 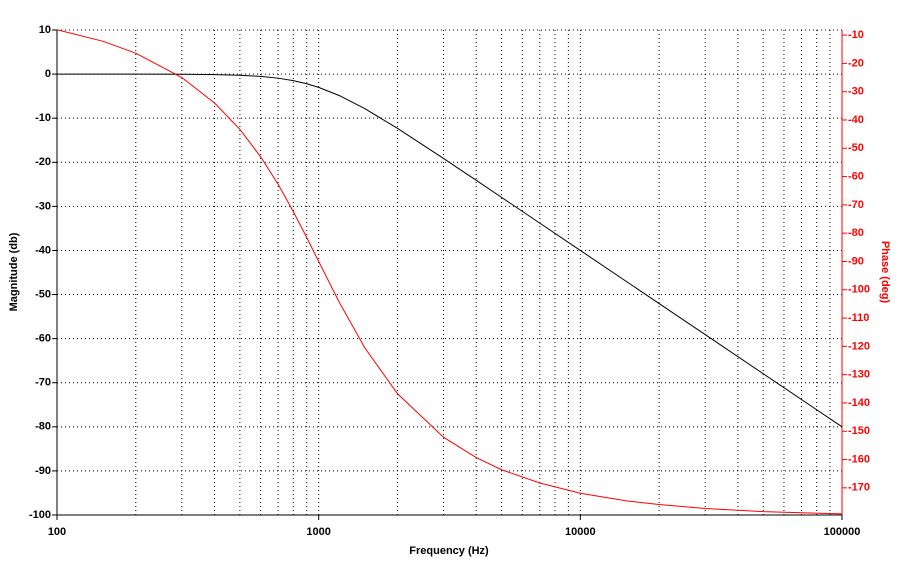 What do you see at coordinates (14, 271) in the screenshot?
I see `y-axis-label: Magnitude (db)` at bounding box center [14, 271].